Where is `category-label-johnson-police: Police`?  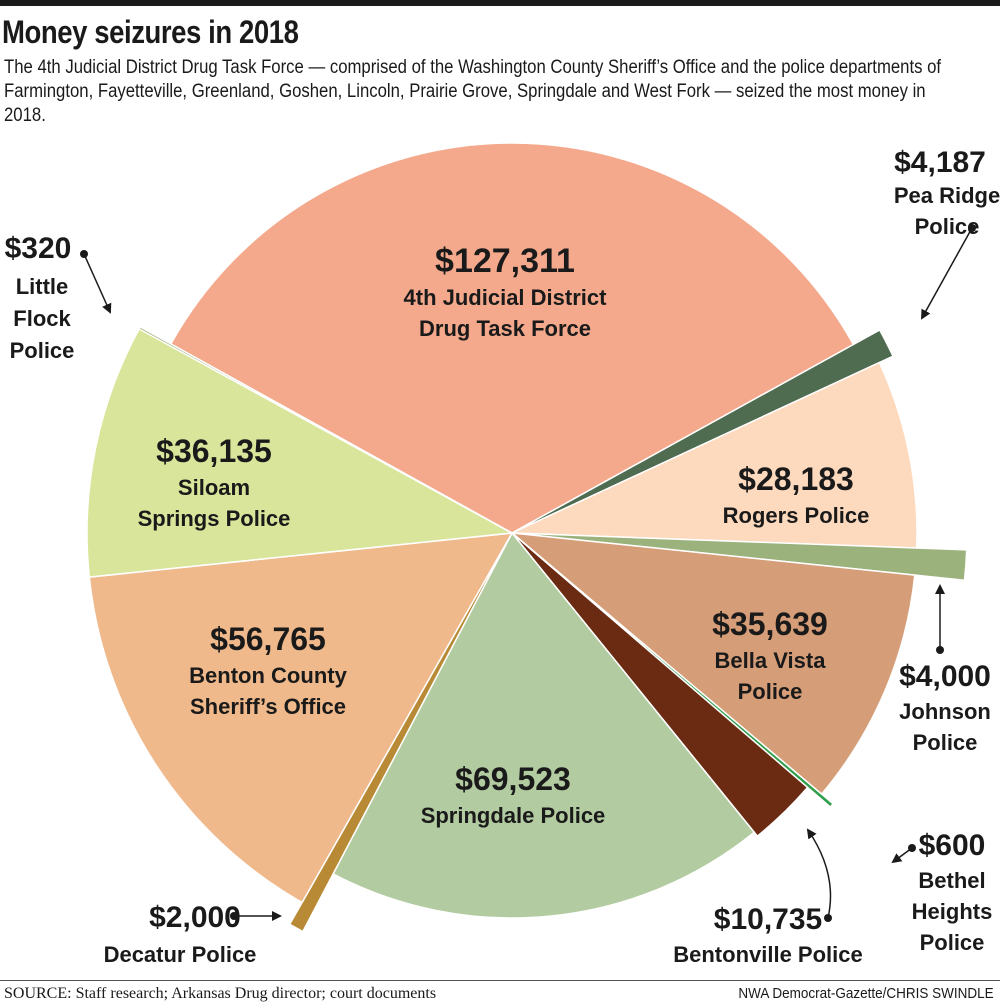
category-label-johnson-police: Police is located at coordinates (945, 742).